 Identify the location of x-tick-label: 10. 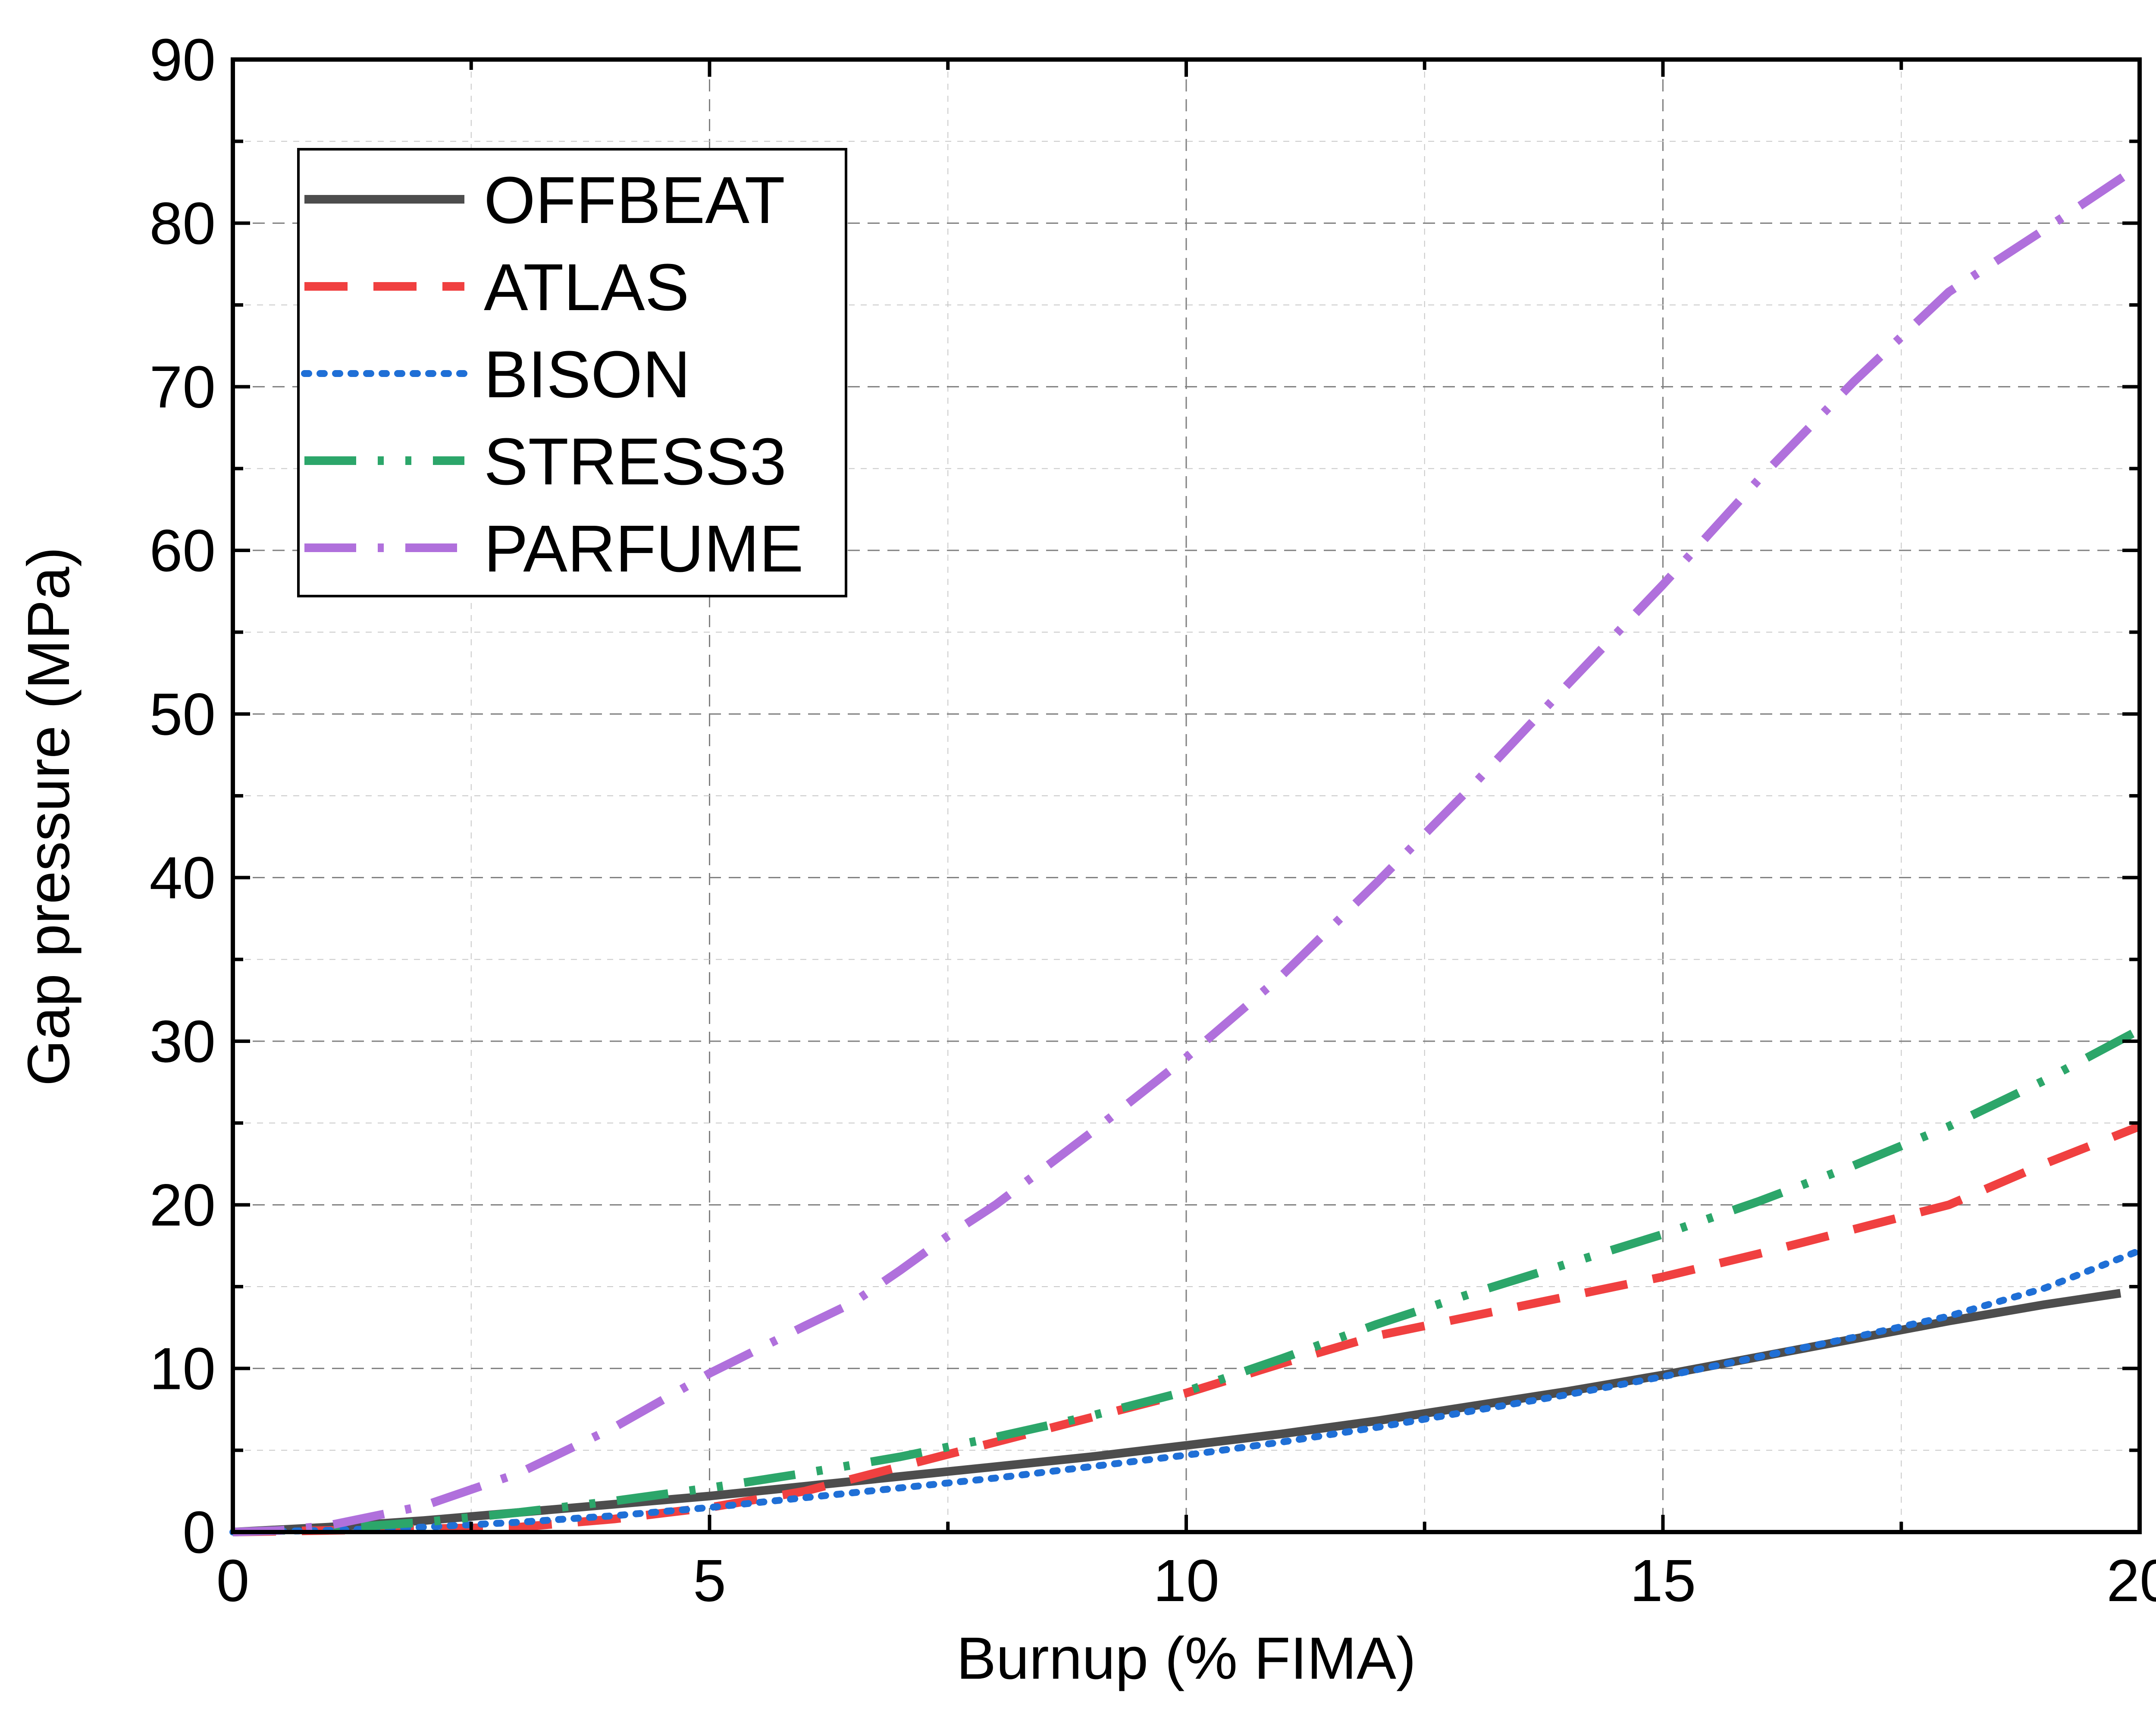
(1186, 1581).